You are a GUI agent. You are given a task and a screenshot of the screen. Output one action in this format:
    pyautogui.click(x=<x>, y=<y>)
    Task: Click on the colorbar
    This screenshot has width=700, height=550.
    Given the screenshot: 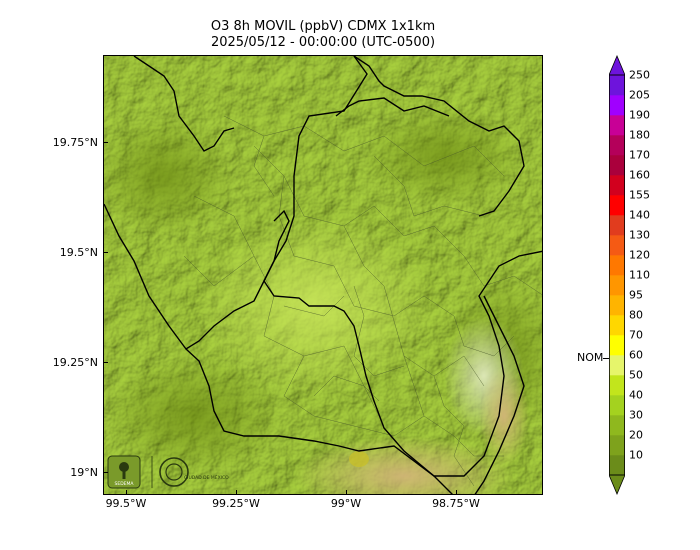 What is the action you would take?
    pyautogui.click(x=617, y=275)
    